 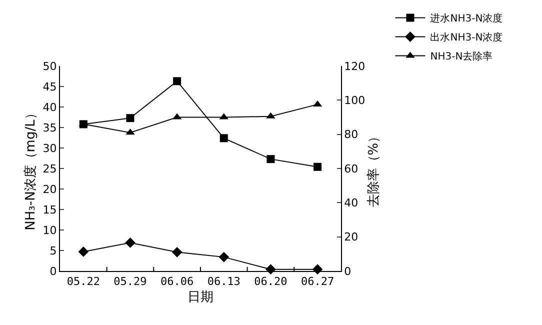 I want to click on y2-axis-title: 去除率（%）, so click(x=374, y=169).